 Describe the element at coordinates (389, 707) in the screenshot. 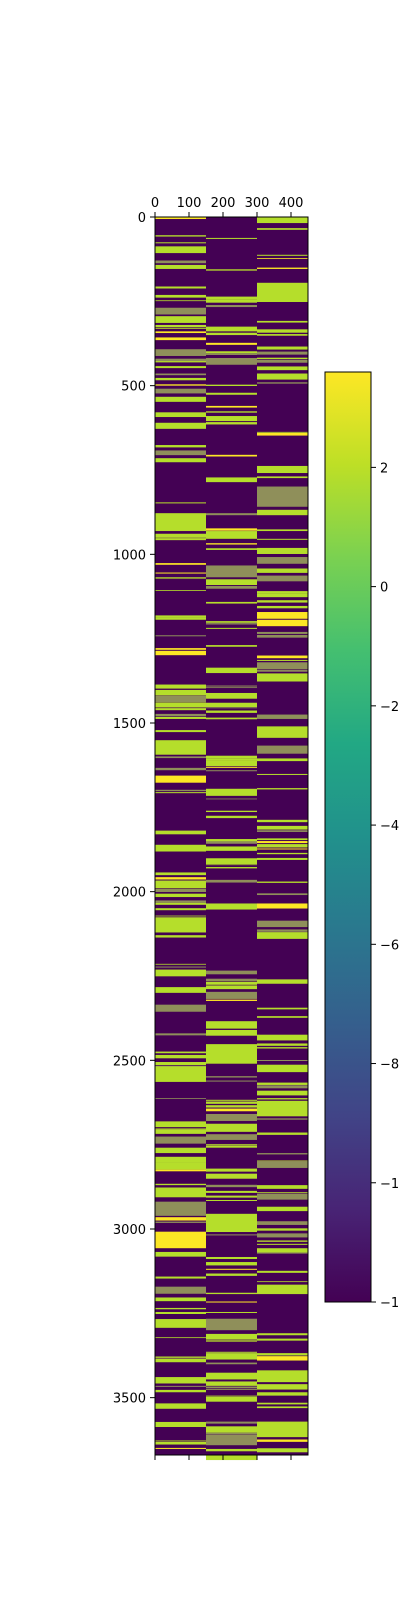

I see `colorbar-tick-label: −2` at that location.